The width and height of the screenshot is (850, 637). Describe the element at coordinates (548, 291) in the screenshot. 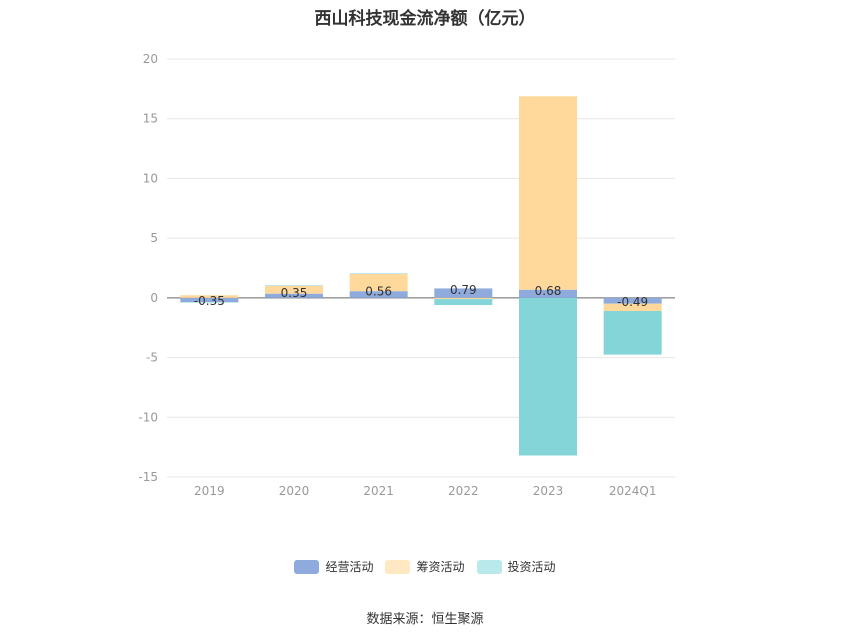

I see `data-label: 0.68` at that location.